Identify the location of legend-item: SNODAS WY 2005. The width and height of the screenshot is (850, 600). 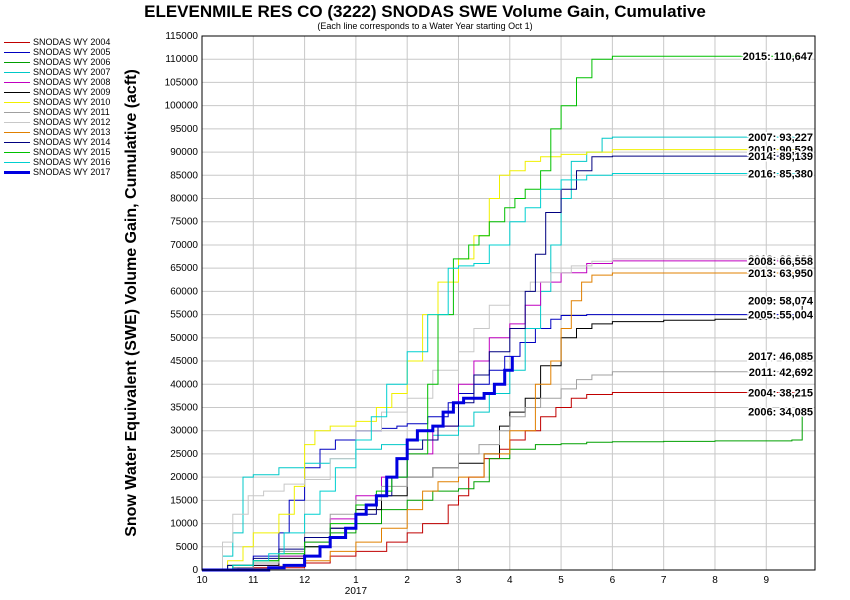
(57, 52).